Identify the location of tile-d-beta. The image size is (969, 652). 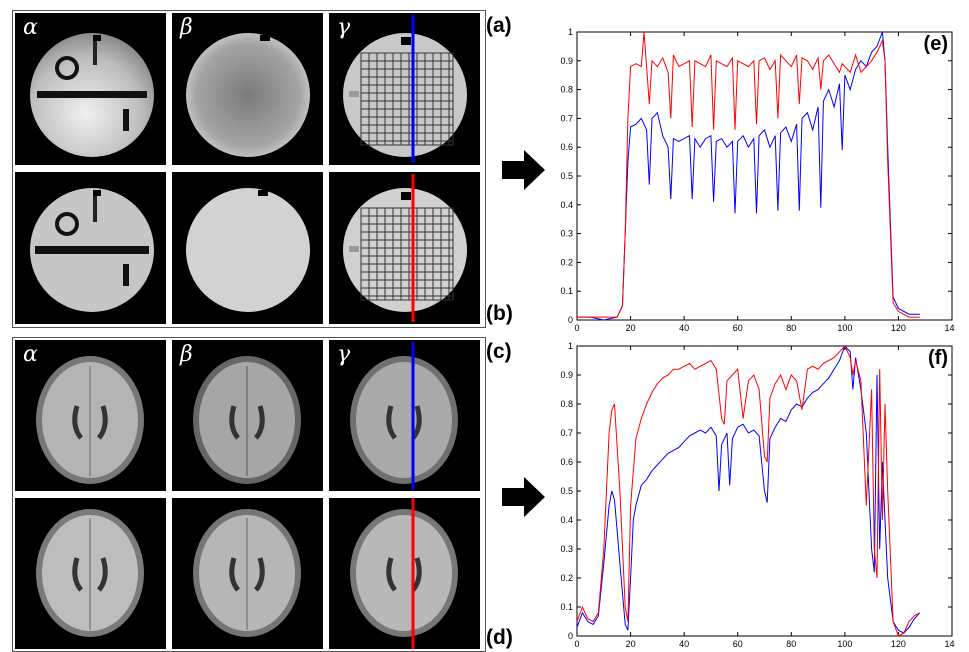
(247, 573).